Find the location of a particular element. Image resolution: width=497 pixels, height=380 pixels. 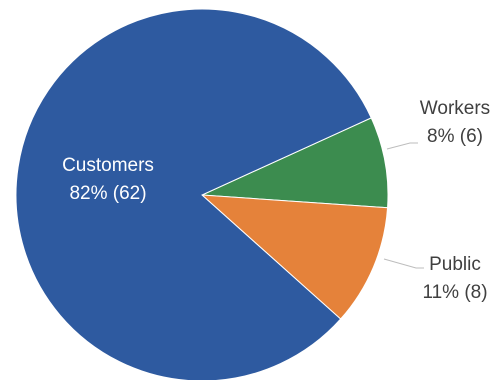

slice-label-workers: Workers is located at coordinates (455, 108).